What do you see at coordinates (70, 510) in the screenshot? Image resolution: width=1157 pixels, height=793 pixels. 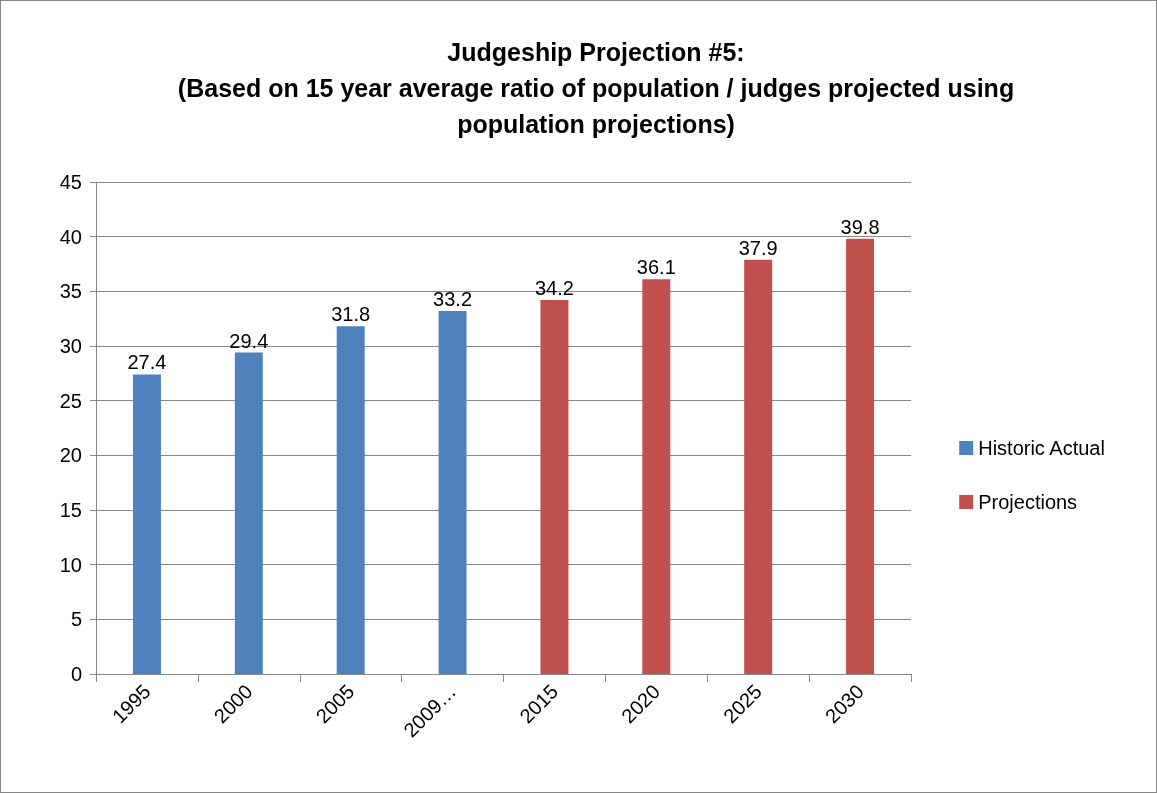 I see `y-tick-label: 15` at bounding box center [70, 510].